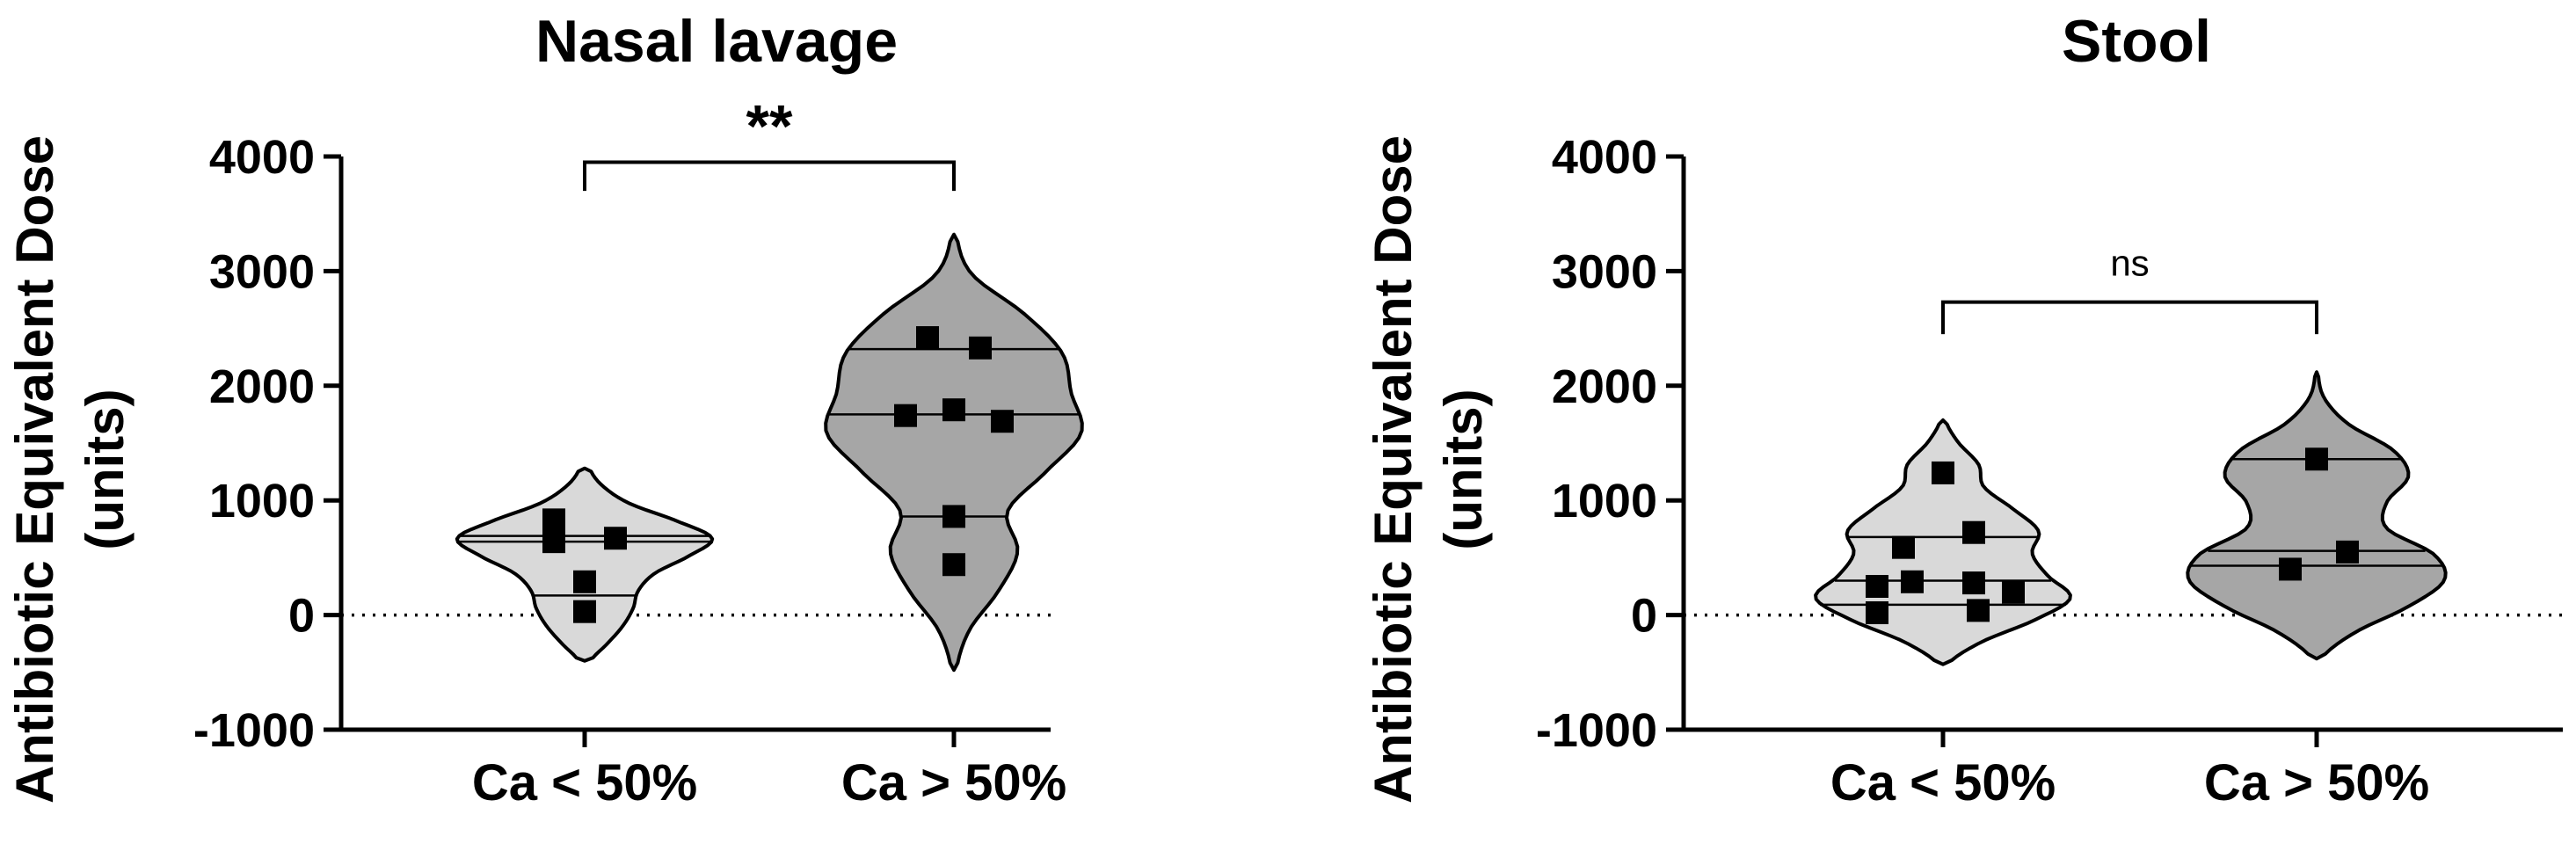 This screenshot has width=2576, height=851. Describe the element at coordinates (2129, 263) in the screenshot. I see `significance-label: ns` at that location.